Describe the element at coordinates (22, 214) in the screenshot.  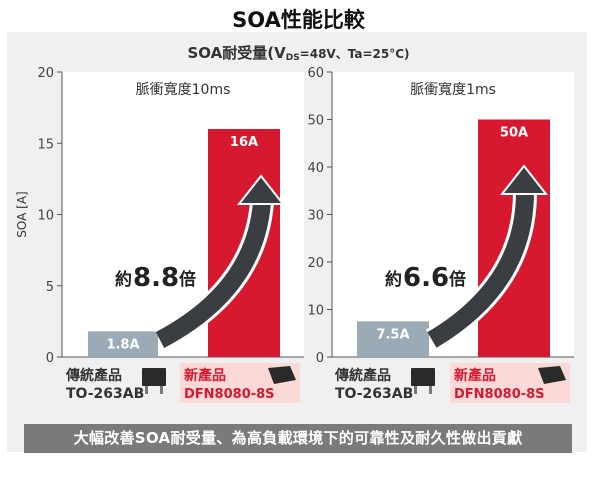
I see `y-axis-label: SOA [A]` at that location.